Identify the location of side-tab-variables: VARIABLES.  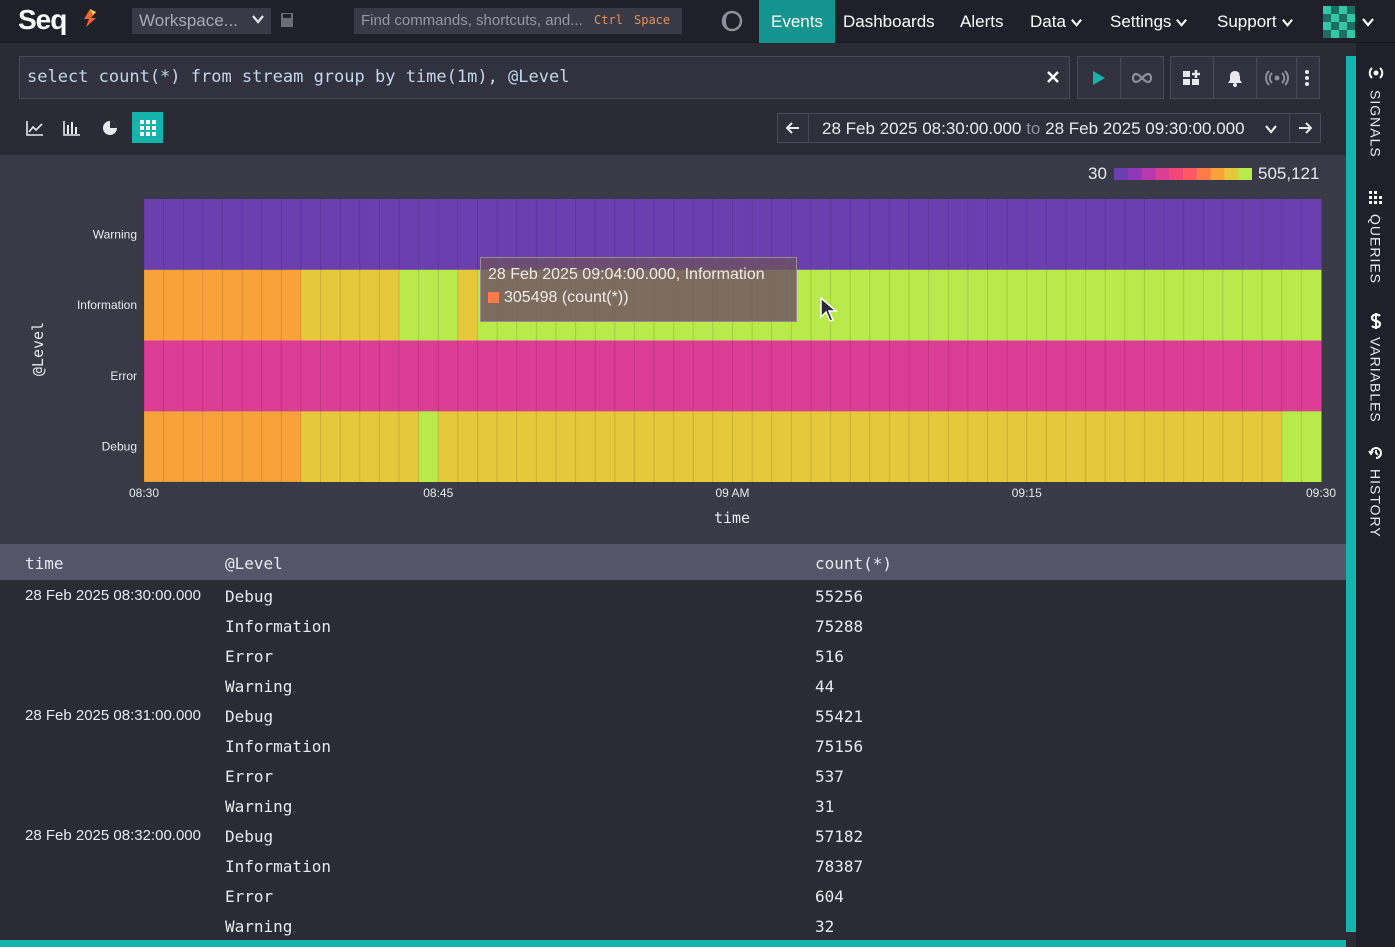
(1375, 368).